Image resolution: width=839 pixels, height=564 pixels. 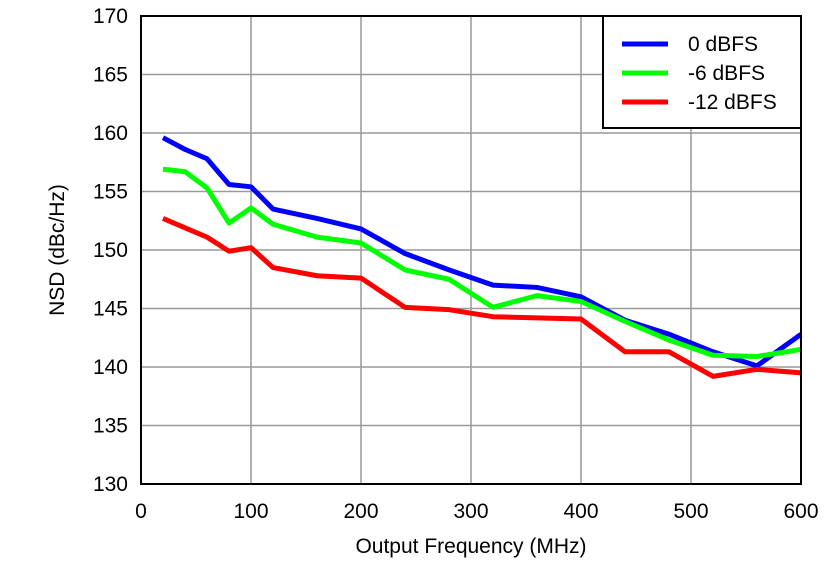 What do you see at coordinates (800, 511) in the screenshot?
I see `x-tick-label: 600` at bounding box center [800, 511].